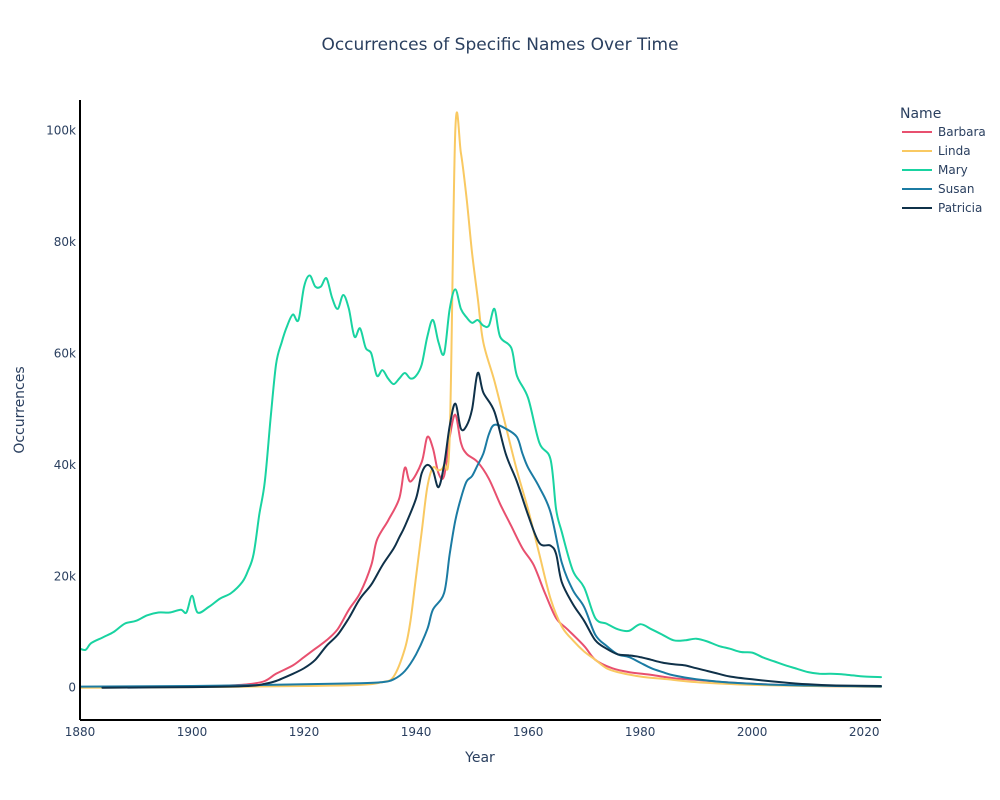 Image resolution: width=1000 pixels, height=800 pixels. Describe the element at coordinates (65, 353) in the screenshot. I see `y-tick-label: 60k` at that location.